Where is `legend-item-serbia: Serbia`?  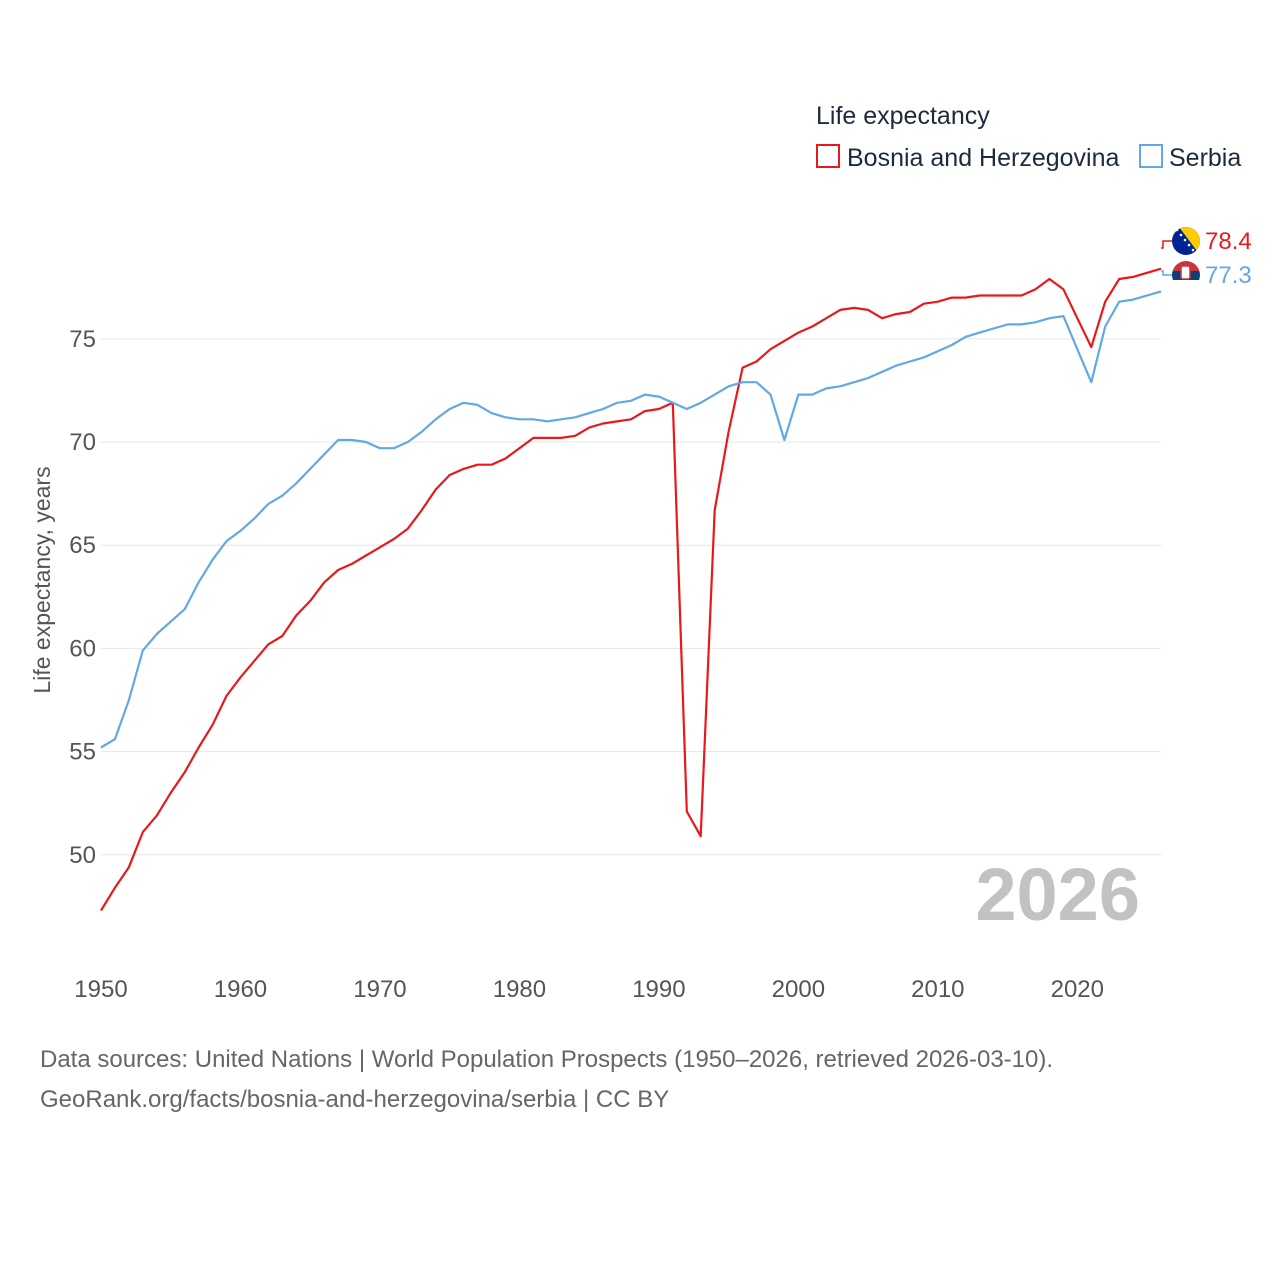 legend-item-serbia: Serbia is located at coordinates (1190, 158).